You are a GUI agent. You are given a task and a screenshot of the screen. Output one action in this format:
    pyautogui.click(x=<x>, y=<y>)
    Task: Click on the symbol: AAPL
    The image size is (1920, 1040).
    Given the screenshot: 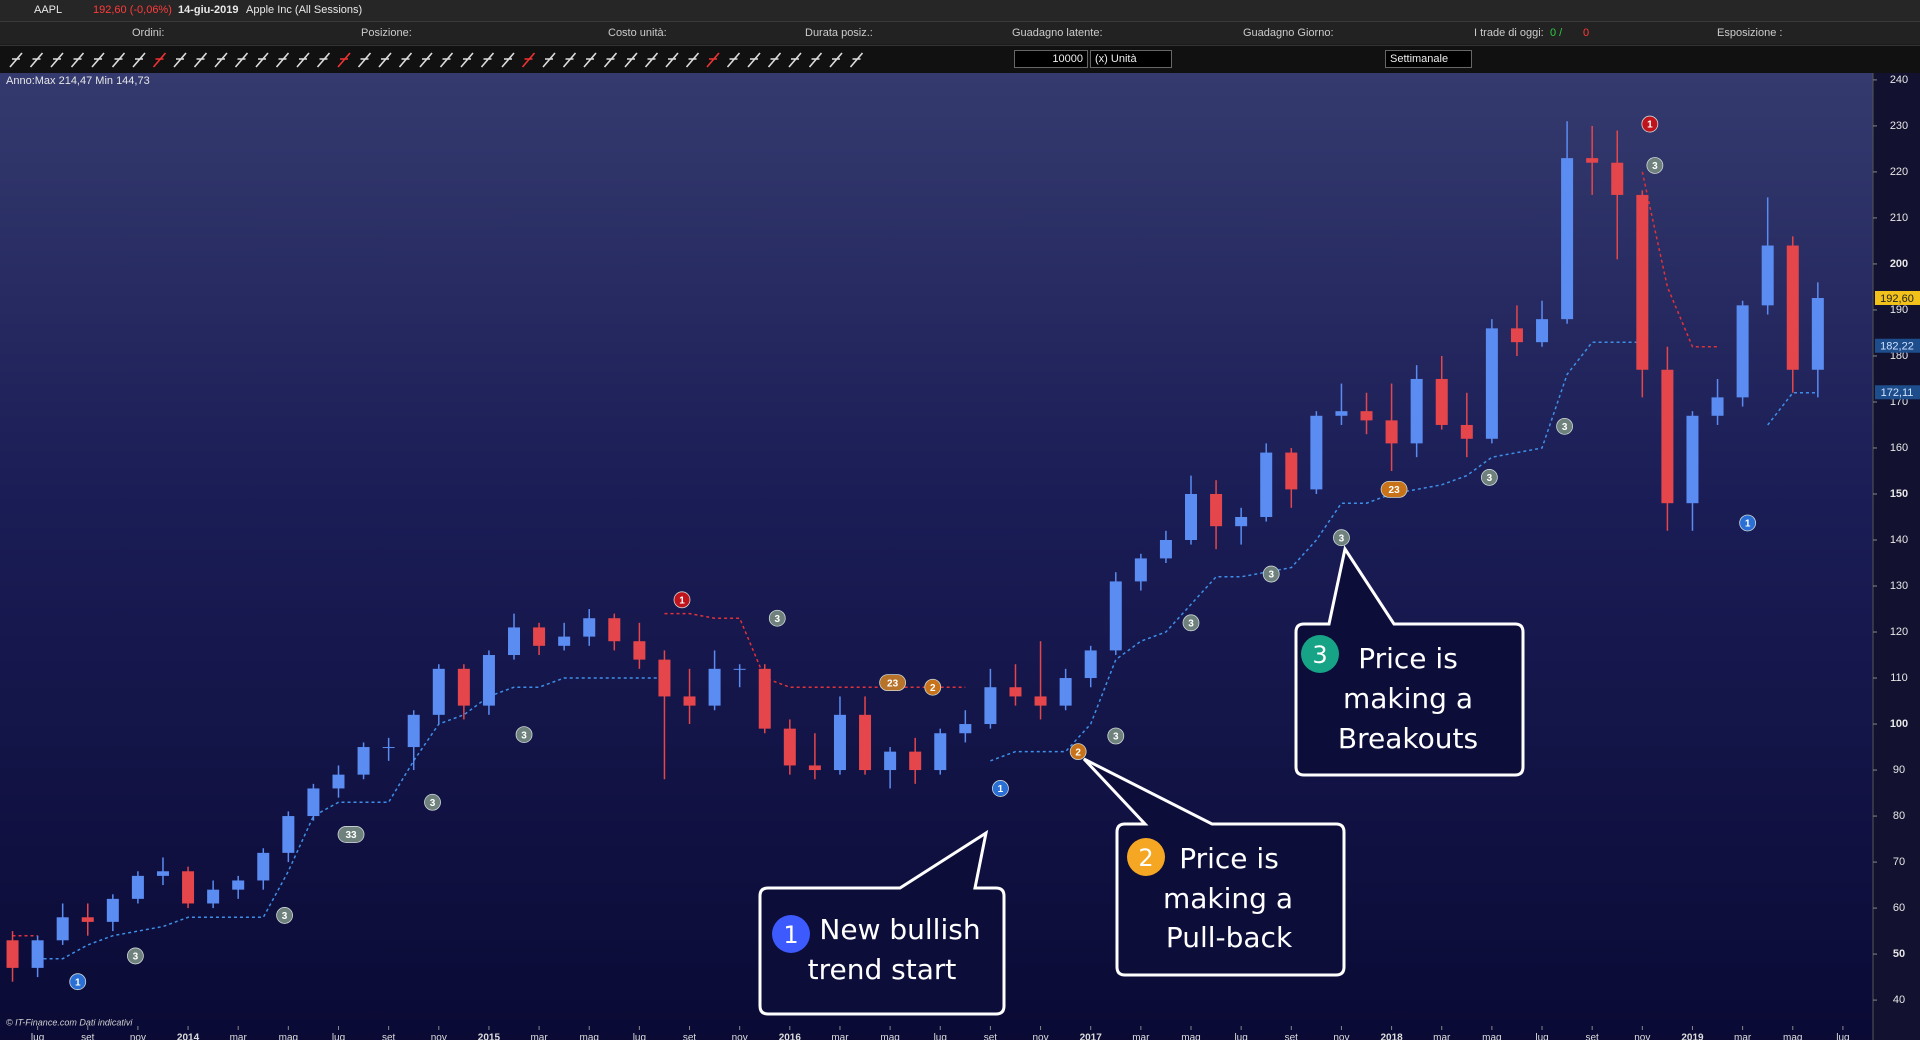 What is the action you would take?
    pyautogui.click(x=48, y=10)
    